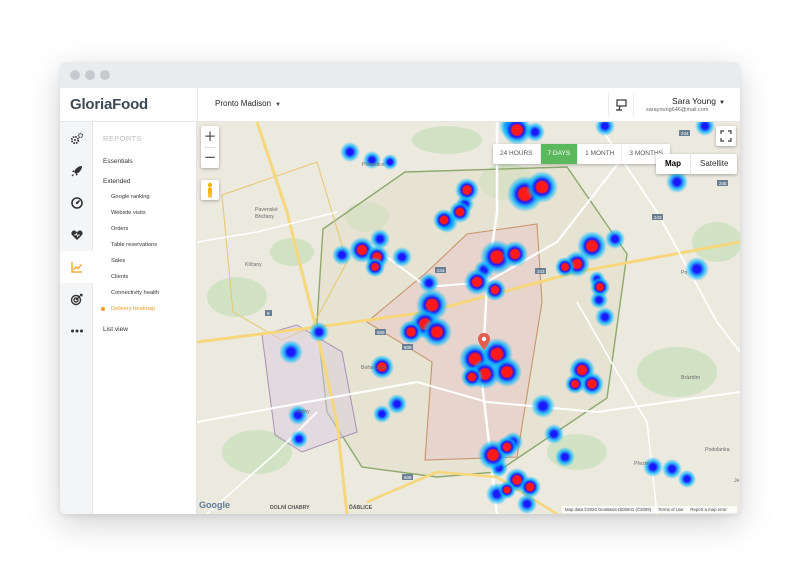 This screenshot has height=580, width=800. I want to click on zoom-out-button: −, so click(210, 157).